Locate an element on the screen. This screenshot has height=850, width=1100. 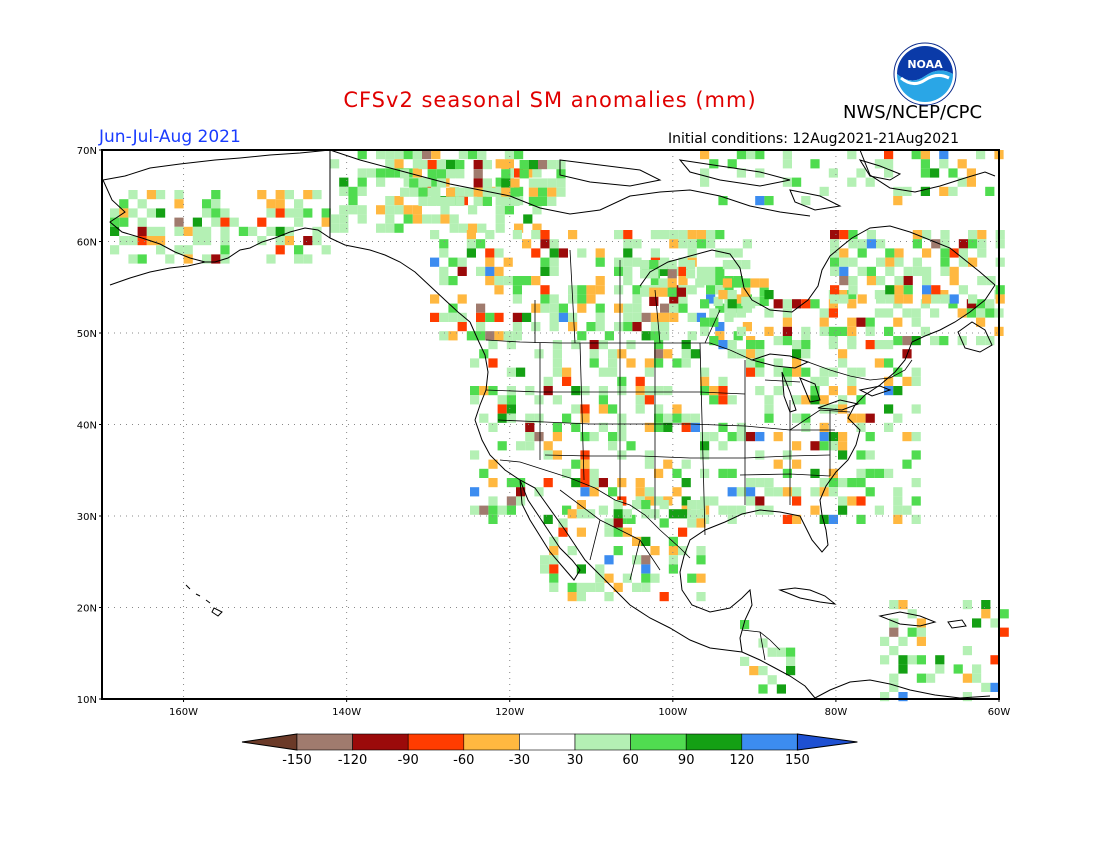
lat-label: 40N is located at coordinates (87, 426).